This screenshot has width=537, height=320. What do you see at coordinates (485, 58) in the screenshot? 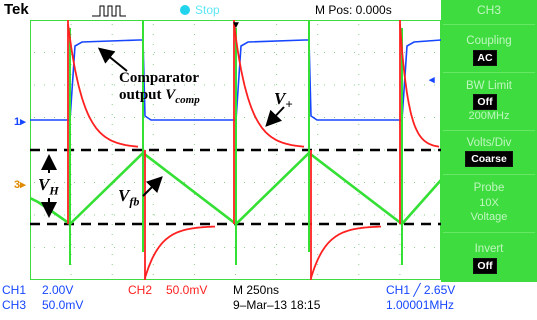
I see `coupling-button: AC` at bounding box center [485, 58].